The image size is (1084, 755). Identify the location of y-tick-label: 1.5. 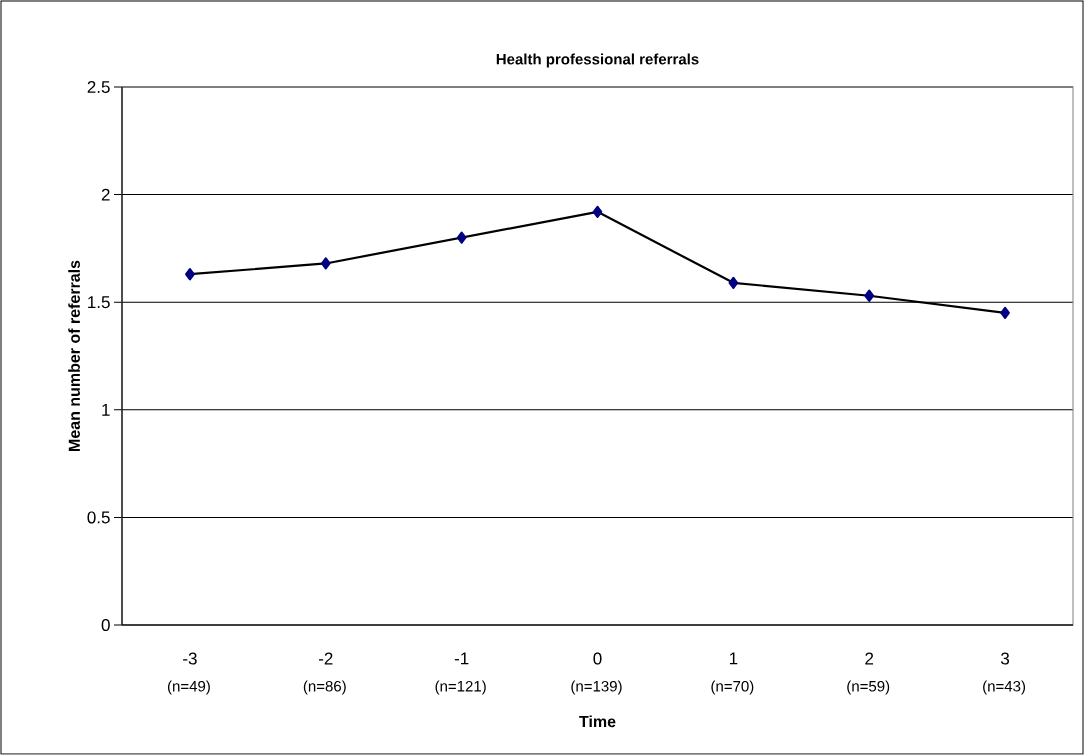
(99, 302).